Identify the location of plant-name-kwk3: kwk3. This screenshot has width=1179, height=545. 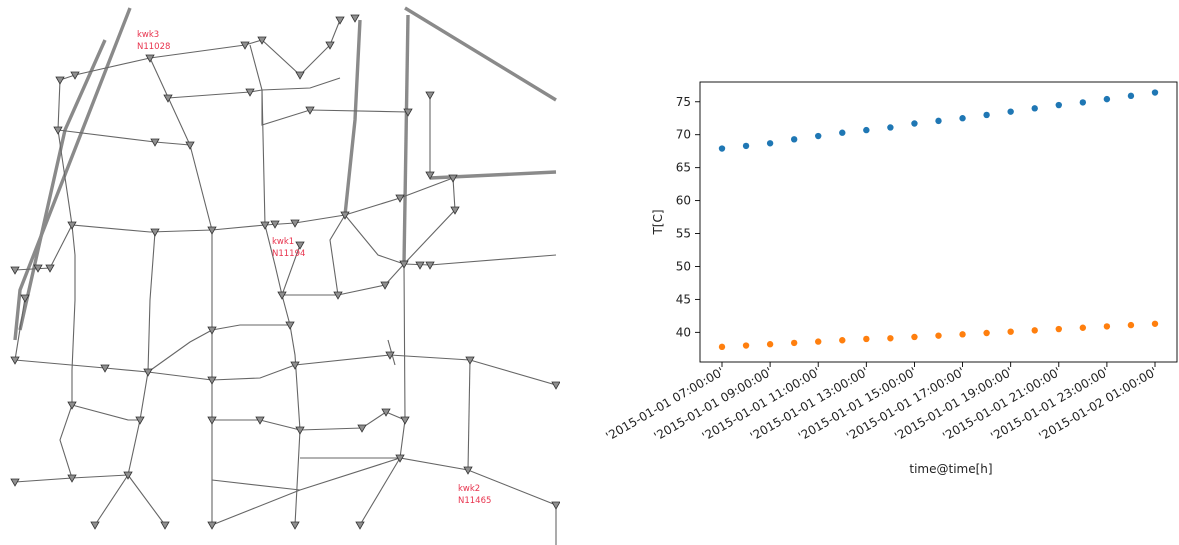
(148, 35).